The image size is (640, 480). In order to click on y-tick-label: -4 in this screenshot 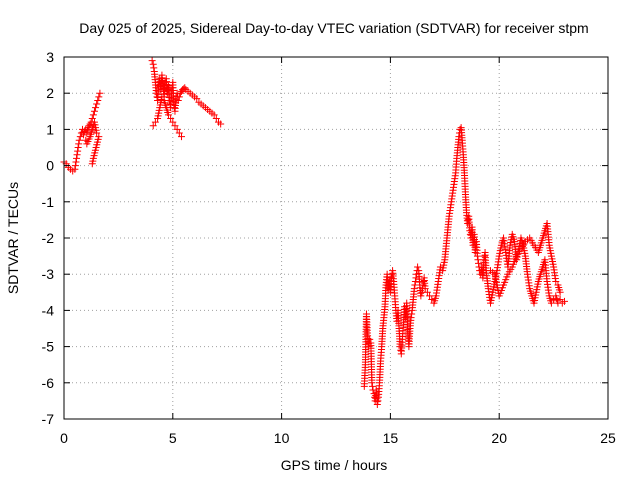, I will do `click(48, 310)`.